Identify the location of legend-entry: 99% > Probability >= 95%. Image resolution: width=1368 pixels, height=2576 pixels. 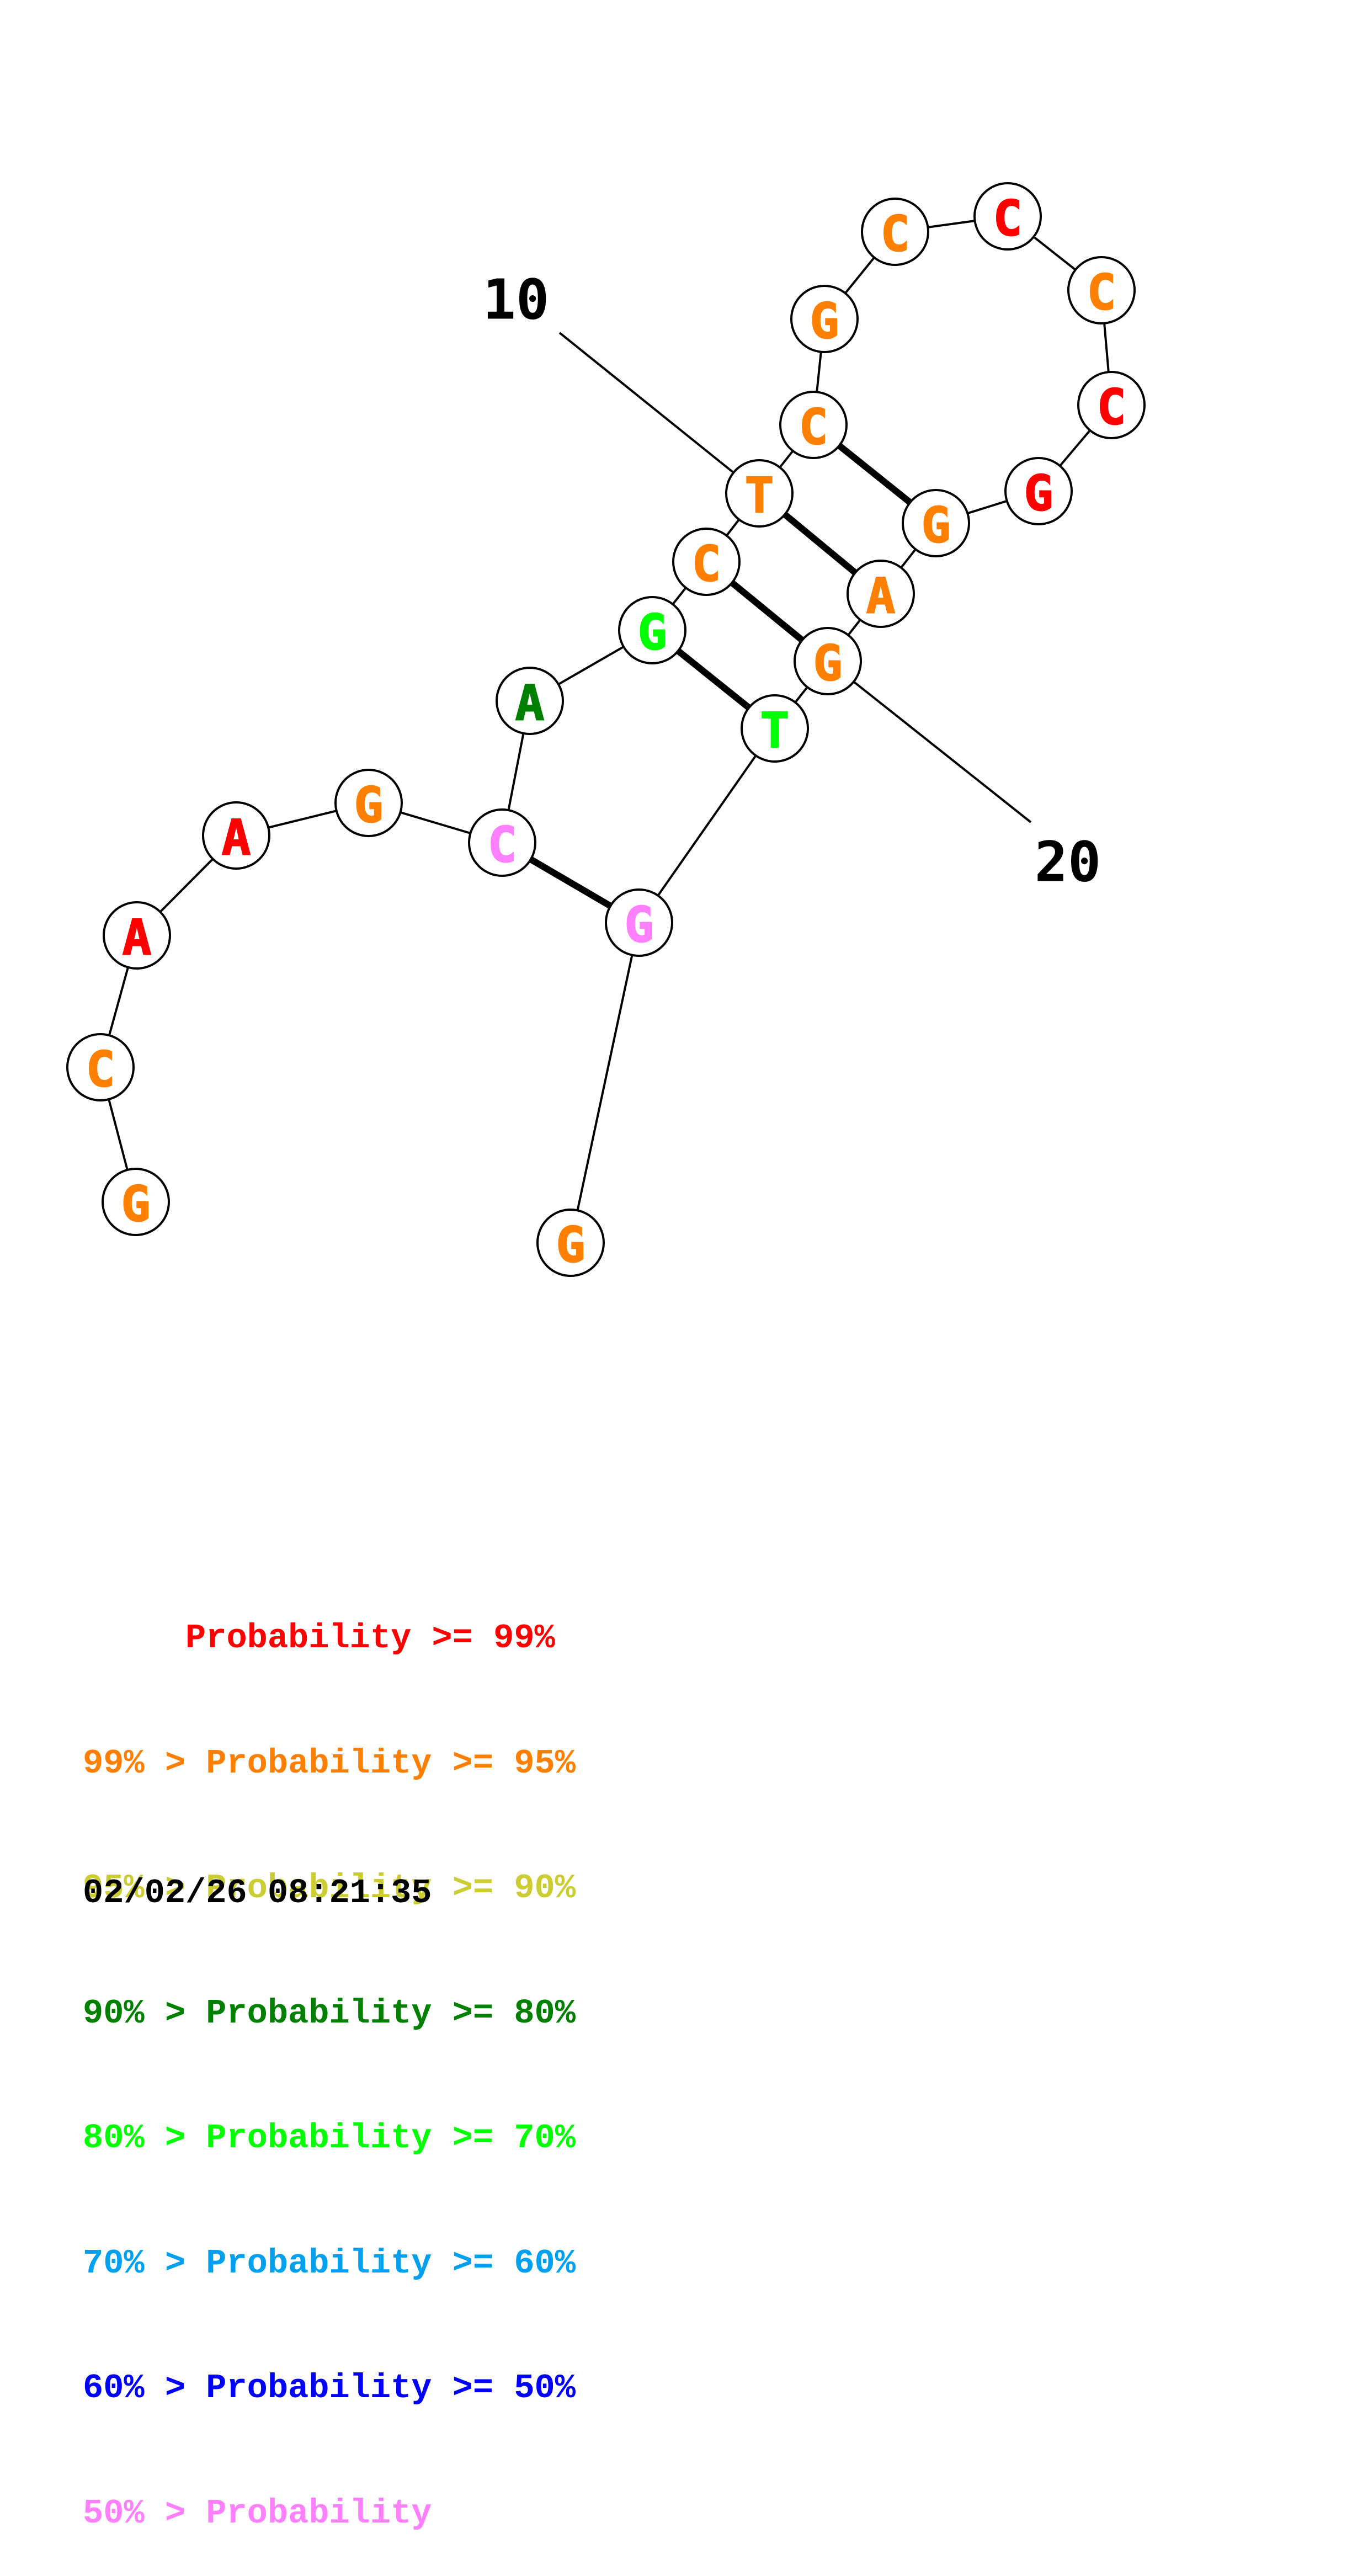
(330, 1763).